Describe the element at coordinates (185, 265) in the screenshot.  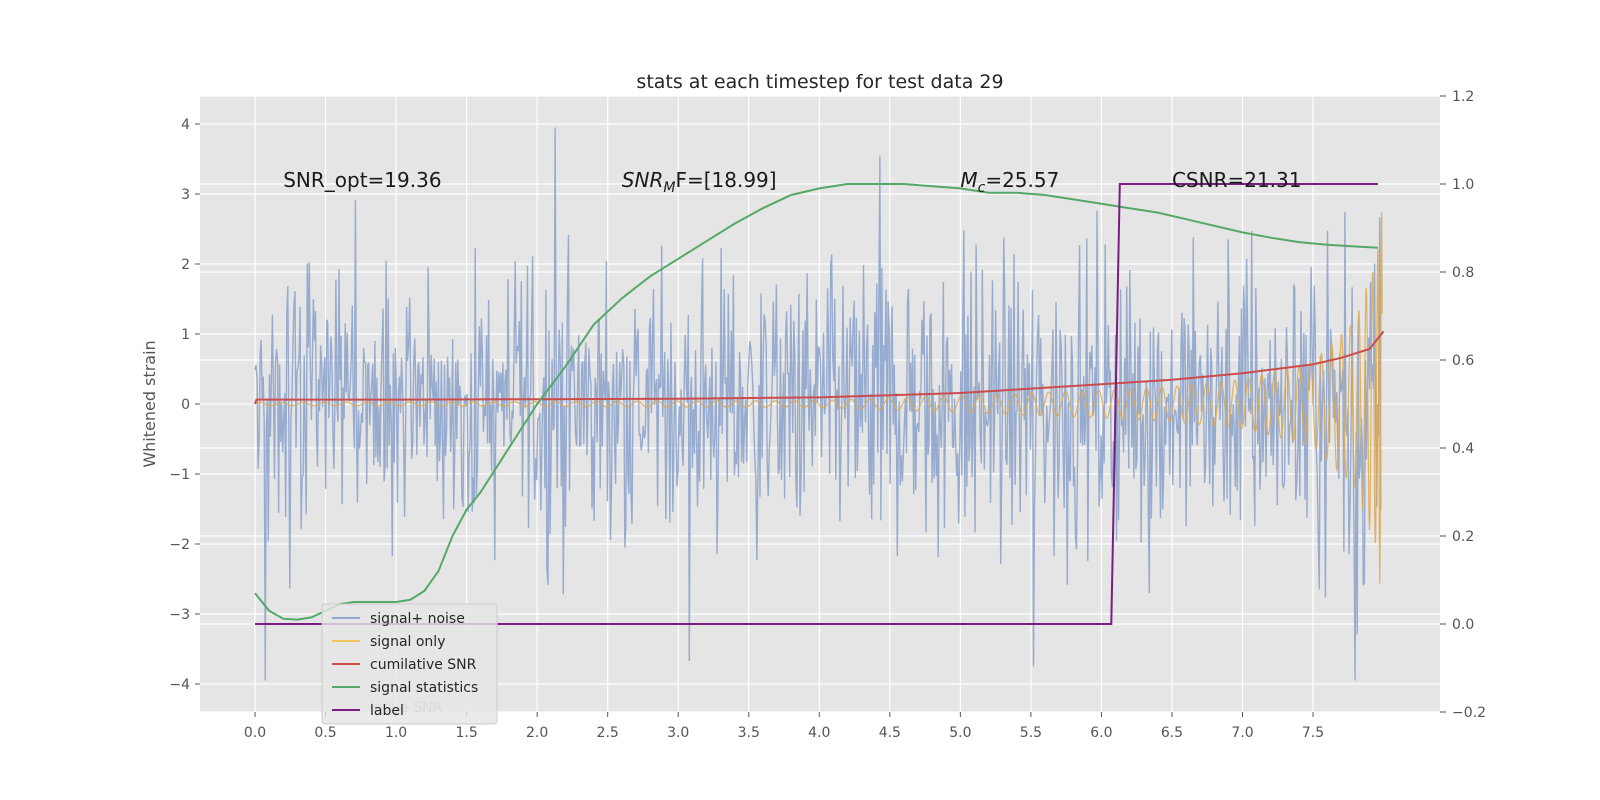
I see `y-tick-label: 2` at that location.